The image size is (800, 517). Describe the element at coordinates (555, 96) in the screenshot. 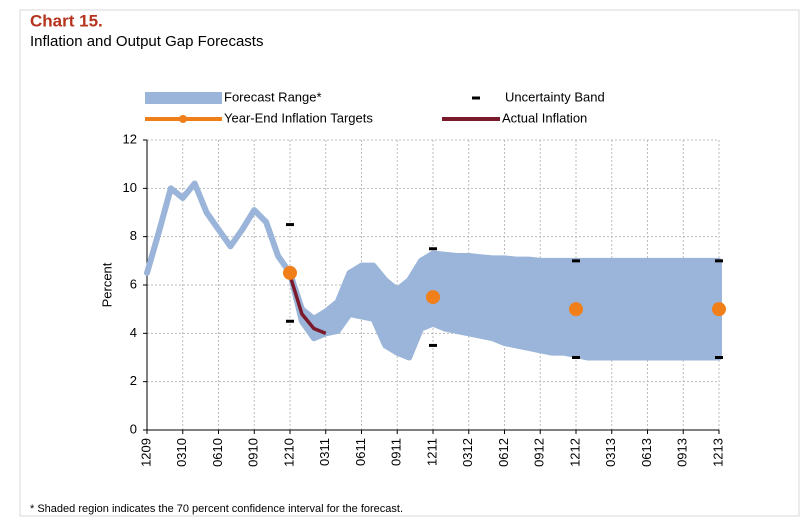

I see `legend-label: Uncertainty Band` at that location.